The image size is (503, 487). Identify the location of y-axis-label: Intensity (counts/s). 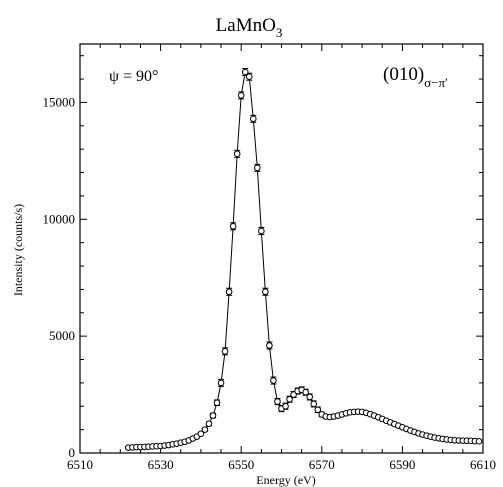
(18, 250).